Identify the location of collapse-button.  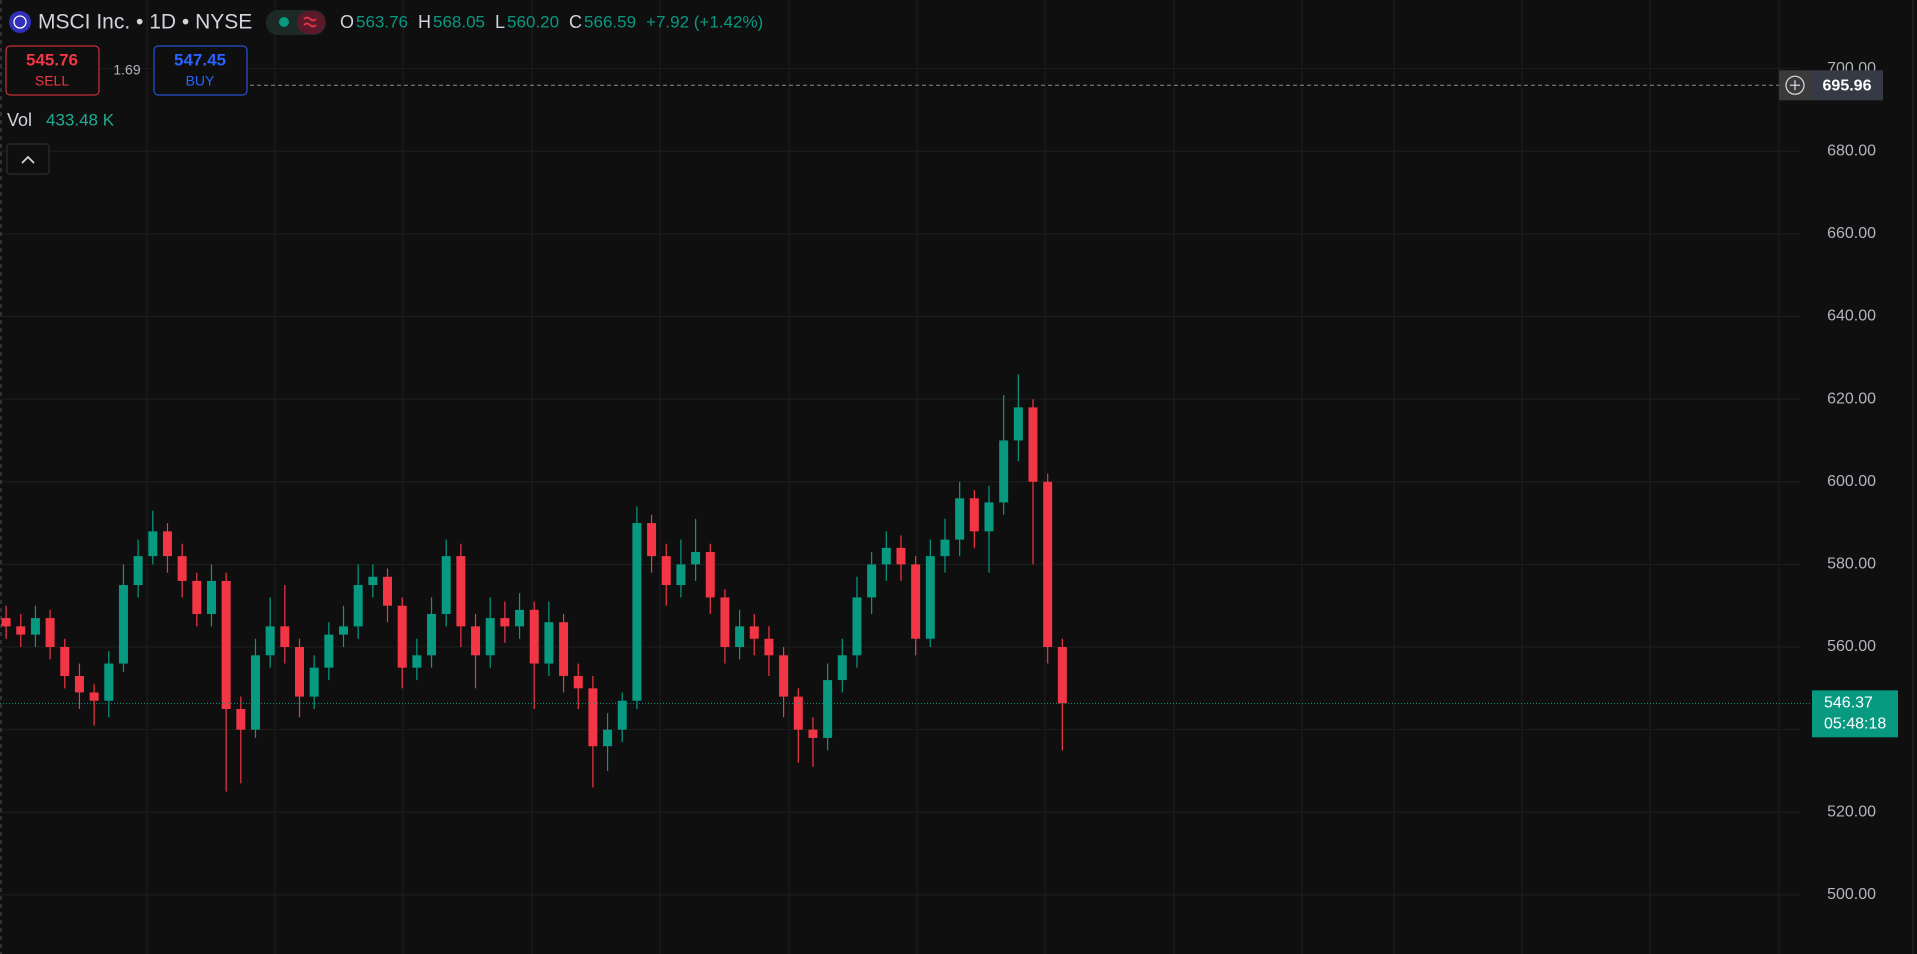
(28, 159).